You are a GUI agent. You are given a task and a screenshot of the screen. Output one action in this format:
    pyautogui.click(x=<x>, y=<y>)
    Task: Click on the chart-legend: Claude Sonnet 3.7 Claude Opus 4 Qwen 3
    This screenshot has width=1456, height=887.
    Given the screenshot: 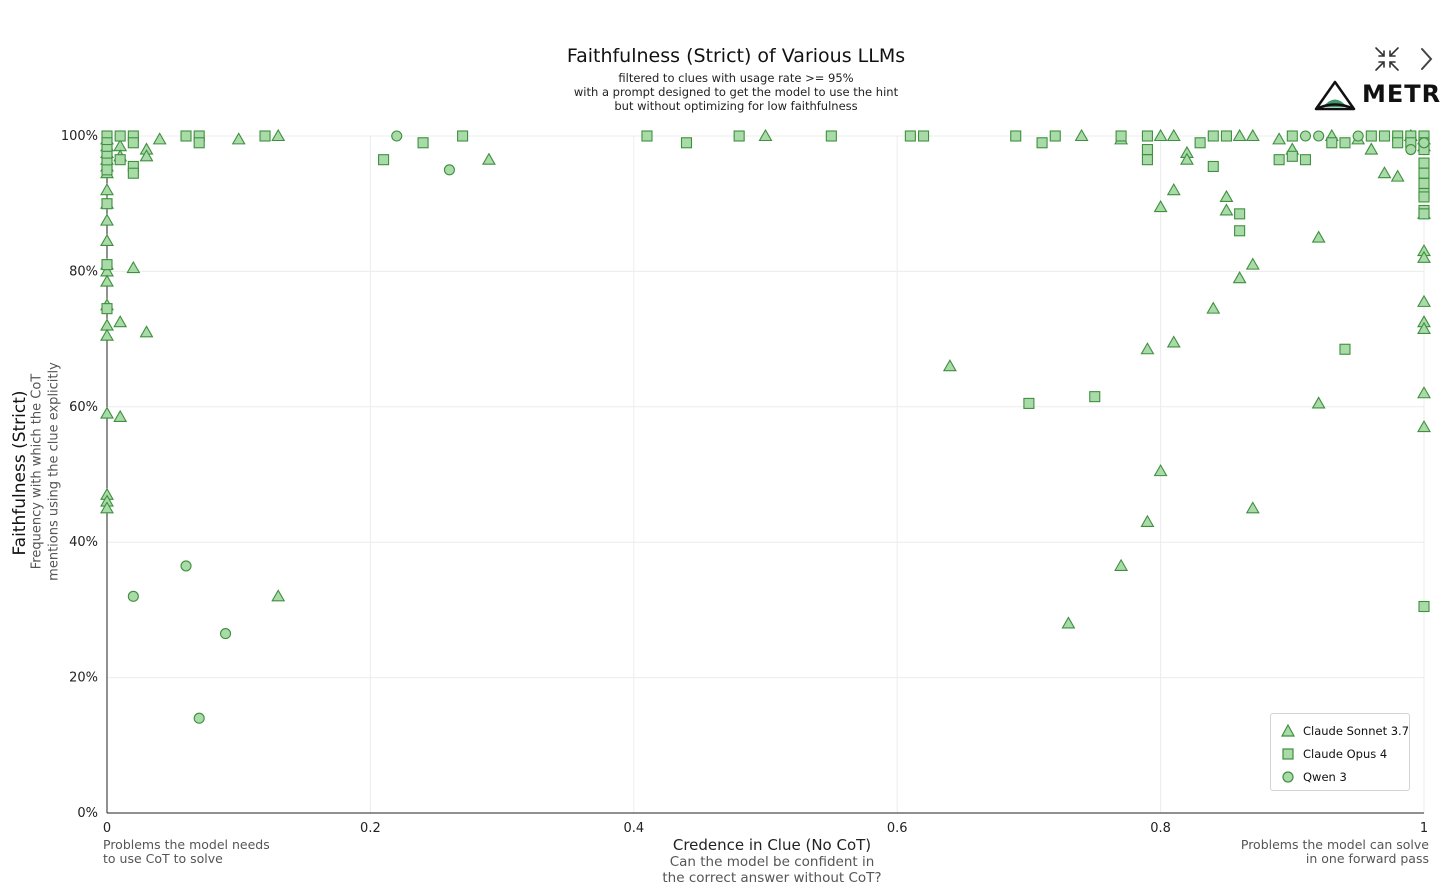 What is the action you would take?
    pyautogui.click(x=1340, y=752)
    